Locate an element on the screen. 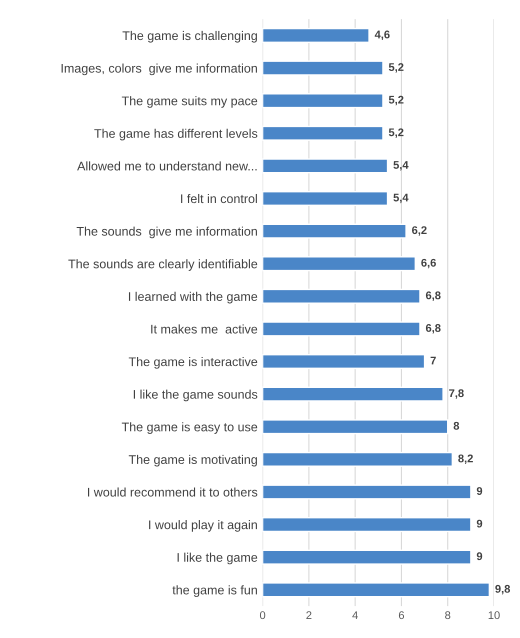 The height and width of the screenshot is (638, 520). y-tick-label: The game suits my pace is located at coordinates (190, 102).